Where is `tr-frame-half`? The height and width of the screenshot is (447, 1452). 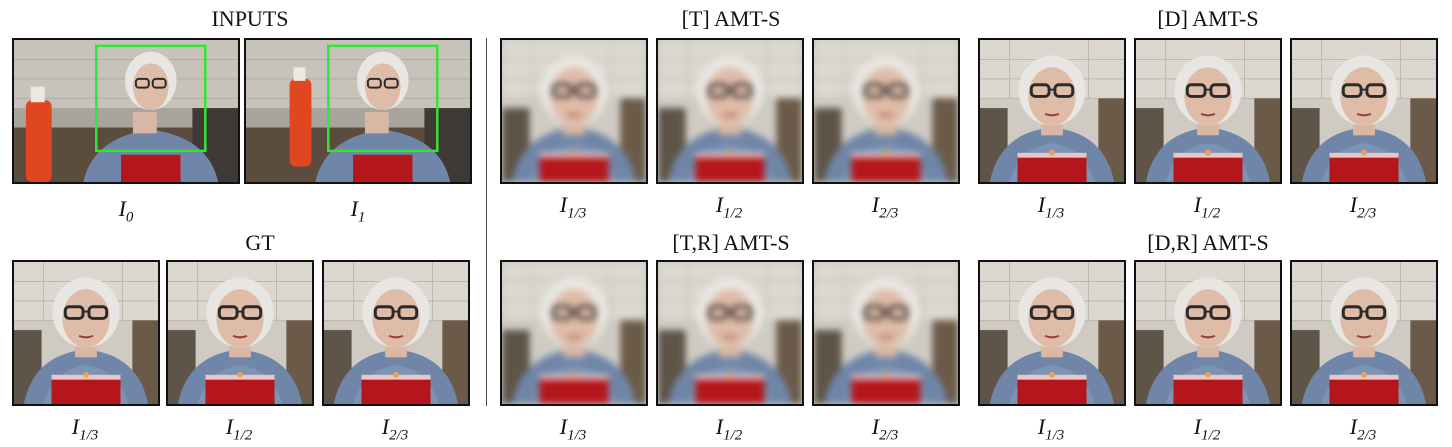 tr-frame-half is located at coordinates (730, 333).